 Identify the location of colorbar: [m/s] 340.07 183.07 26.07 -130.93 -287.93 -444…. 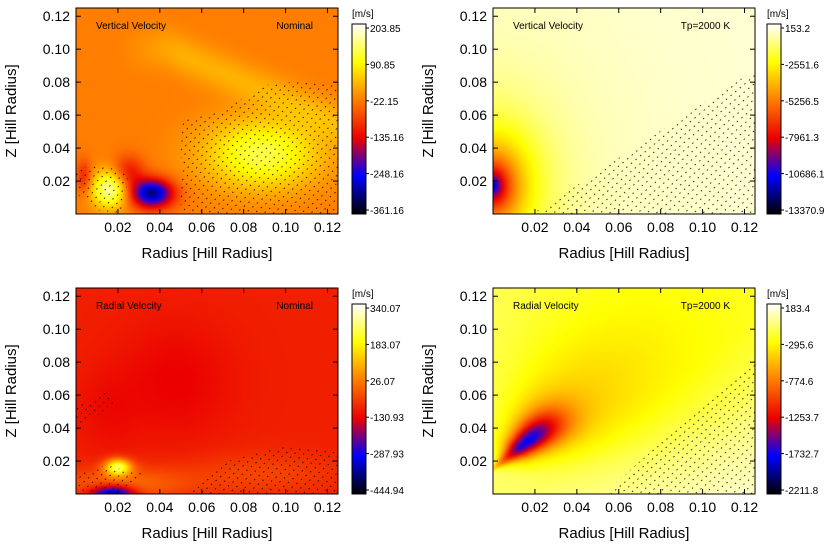
(377, 393).